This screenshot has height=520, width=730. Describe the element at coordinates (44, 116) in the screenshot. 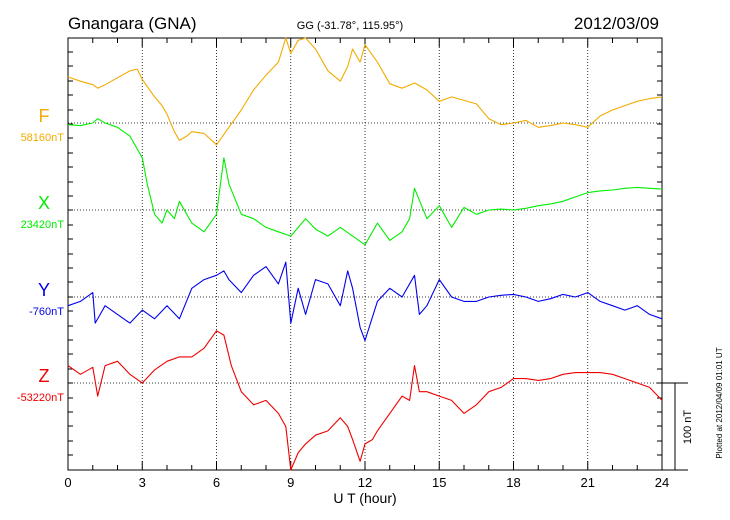

I see `series-name-f: F` at that location.